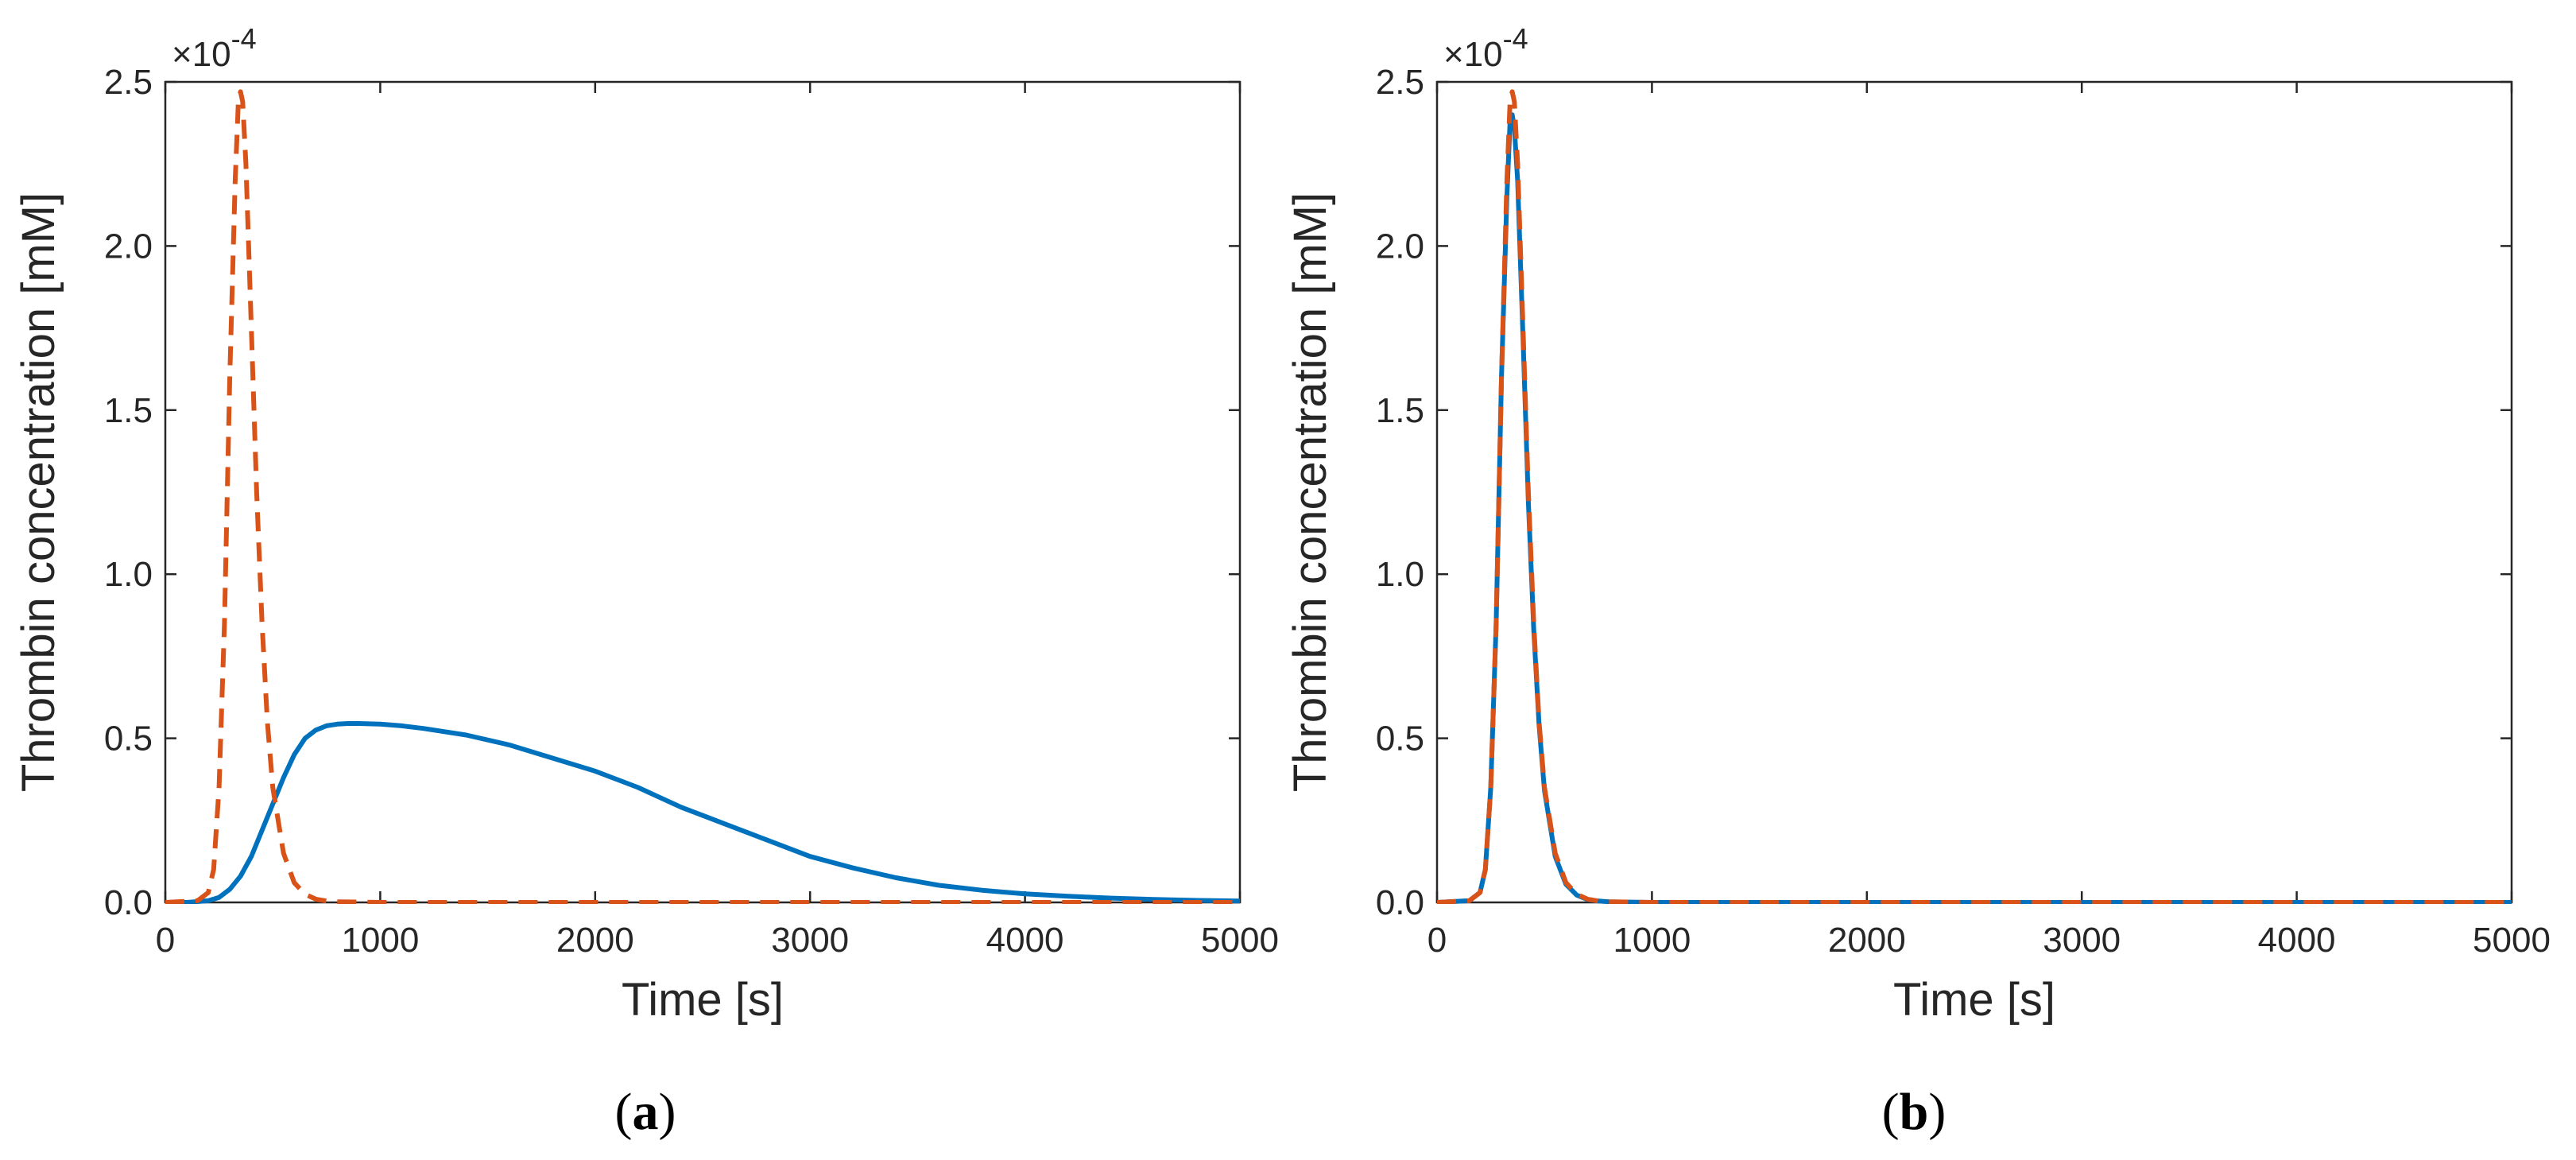  Describe the element at coordinates (702, 812) in the screenshot. I see `series-line-solid` at that location.